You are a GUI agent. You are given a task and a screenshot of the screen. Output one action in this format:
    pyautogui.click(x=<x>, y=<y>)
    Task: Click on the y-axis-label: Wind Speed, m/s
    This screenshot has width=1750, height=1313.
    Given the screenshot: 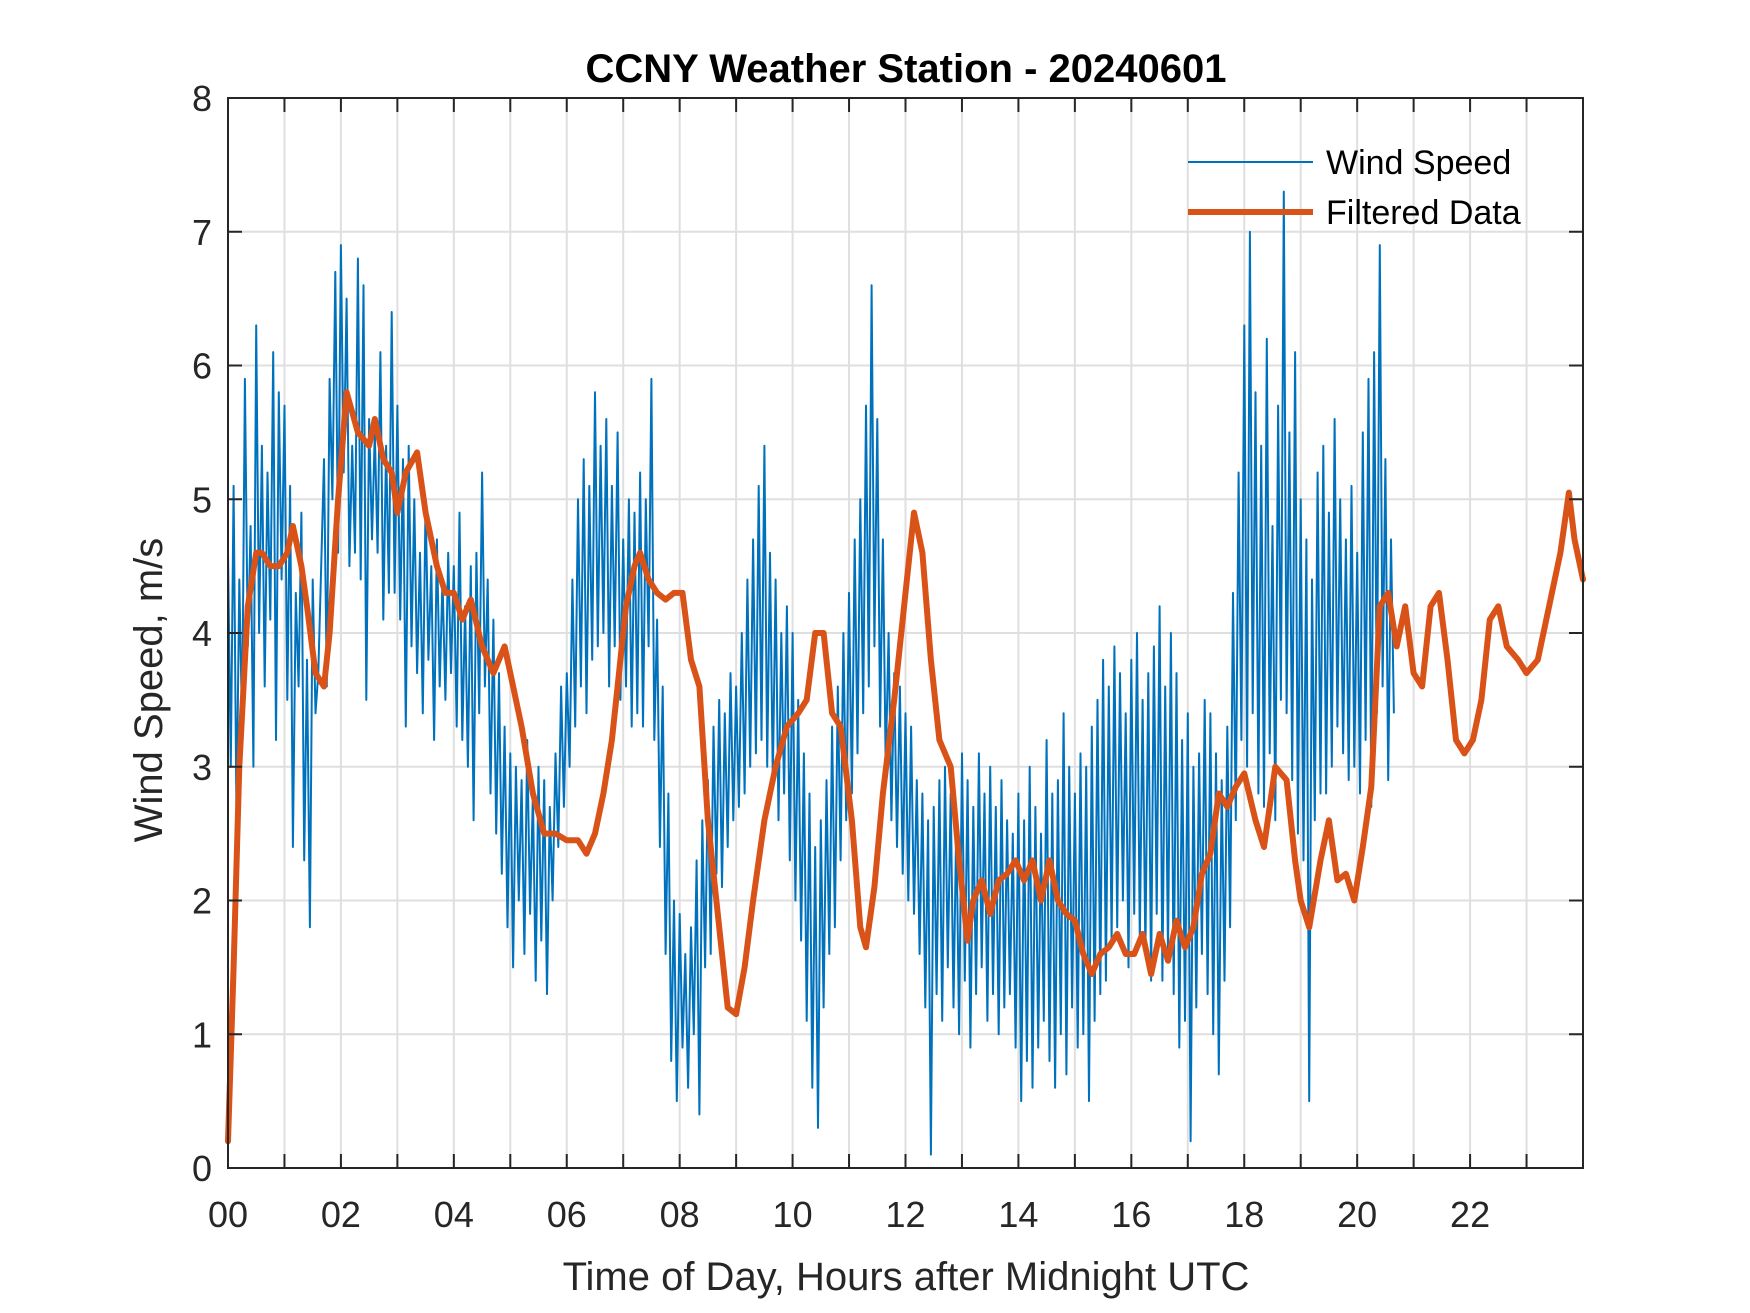 What is the action you would take?
    pyautogui.click(x=149, y=690)
    